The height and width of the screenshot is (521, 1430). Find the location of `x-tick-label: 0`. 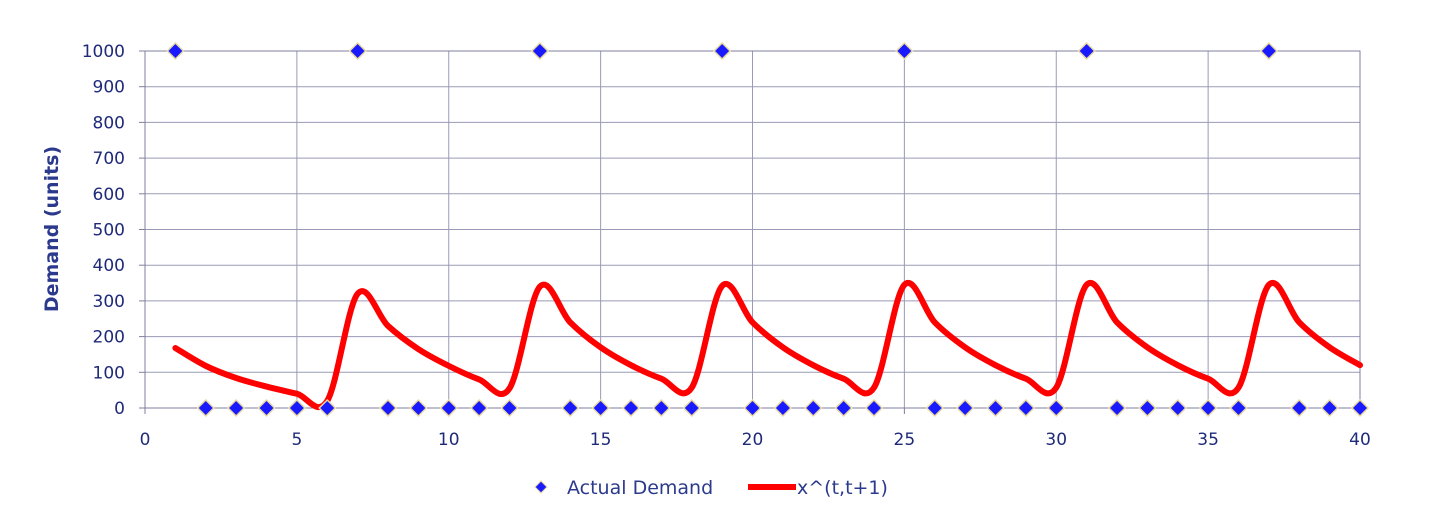

x-tick-label: 0 is located at coordinates (145, 440).